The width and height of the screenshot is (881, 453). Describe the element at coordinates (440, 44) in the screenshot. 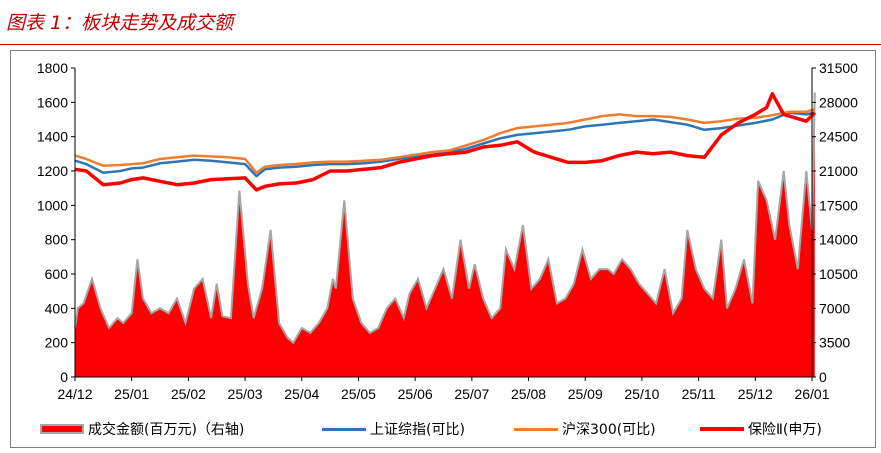

I see `title-rule` at that location.